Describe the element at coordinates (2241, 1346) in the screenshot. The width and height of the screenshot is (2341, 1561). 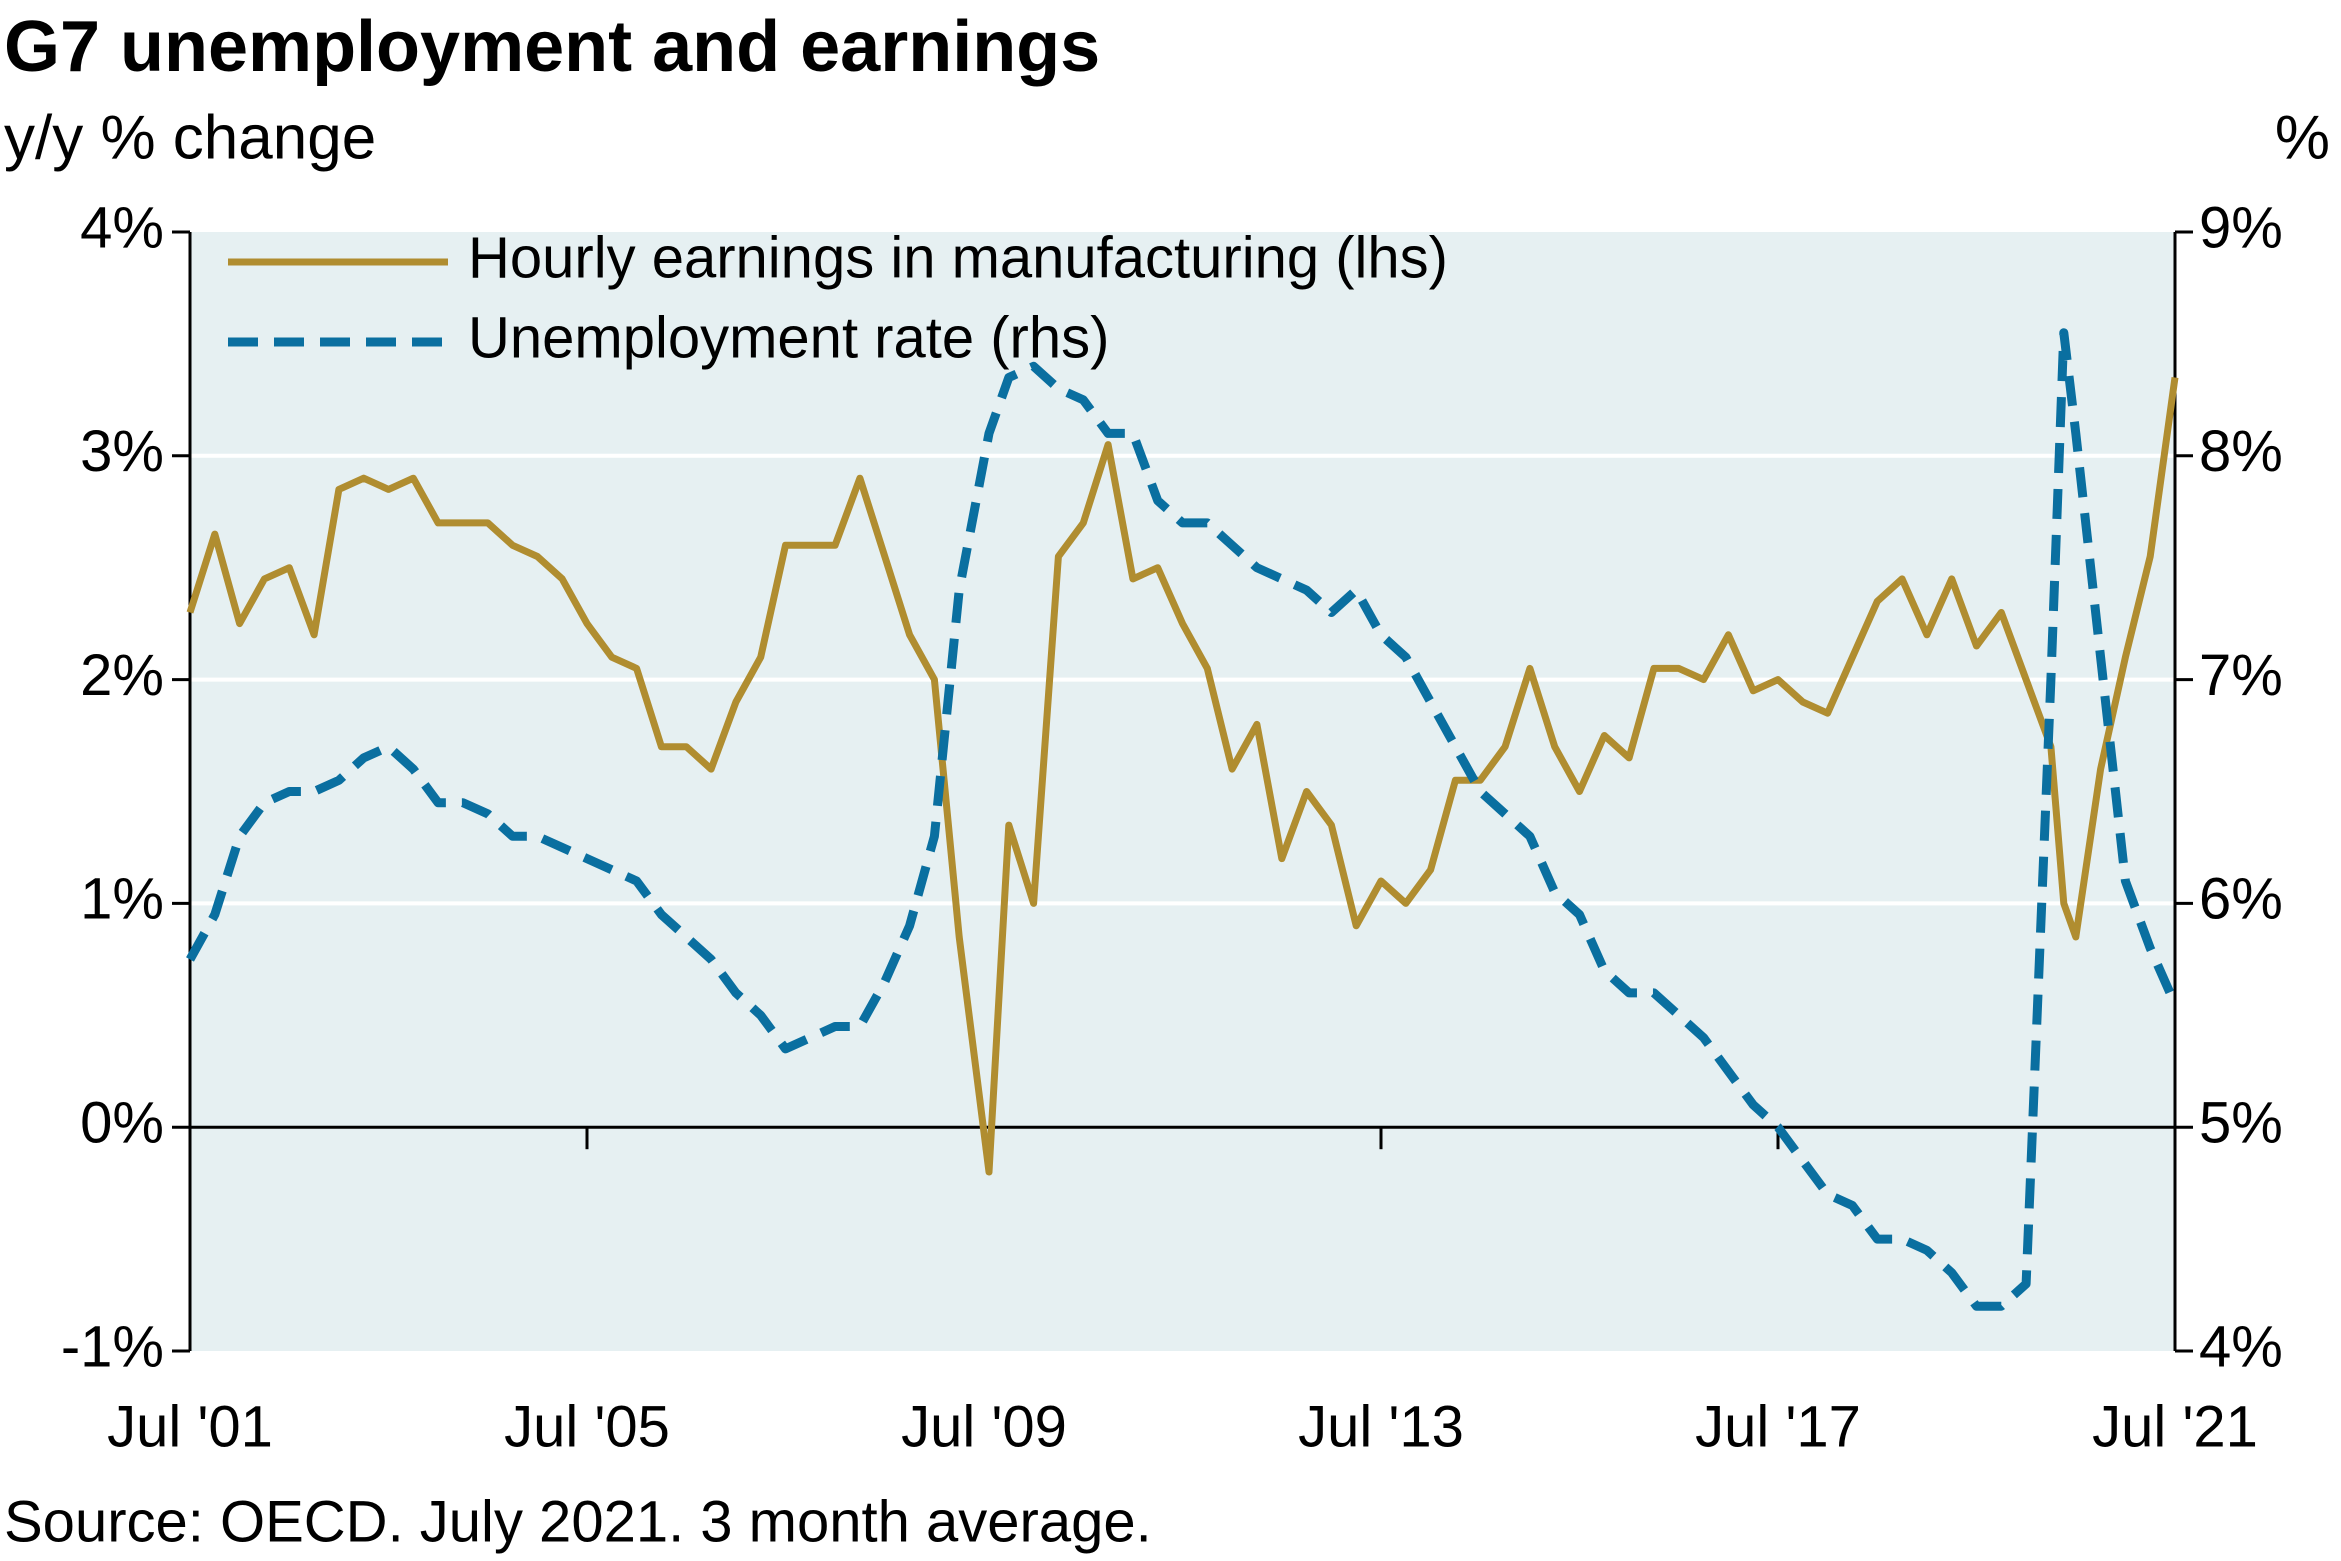
I see `y2-tick-label: 4%` at that location.